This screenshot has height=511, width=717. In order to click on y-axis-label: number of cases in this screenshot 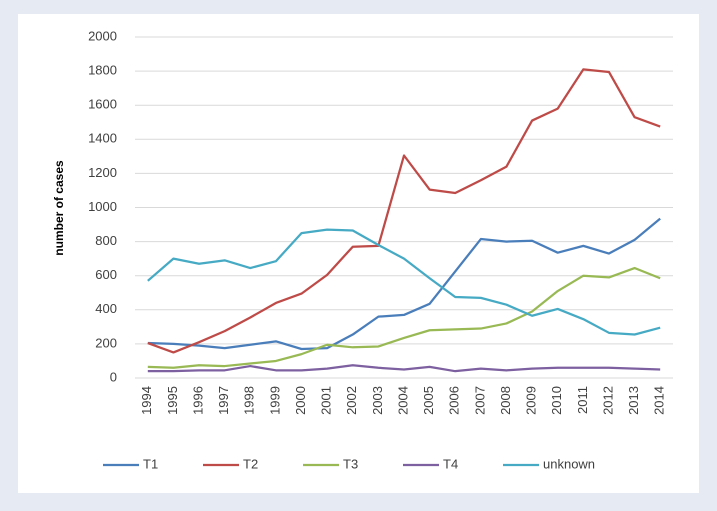, I will do `click(59, 208)`.